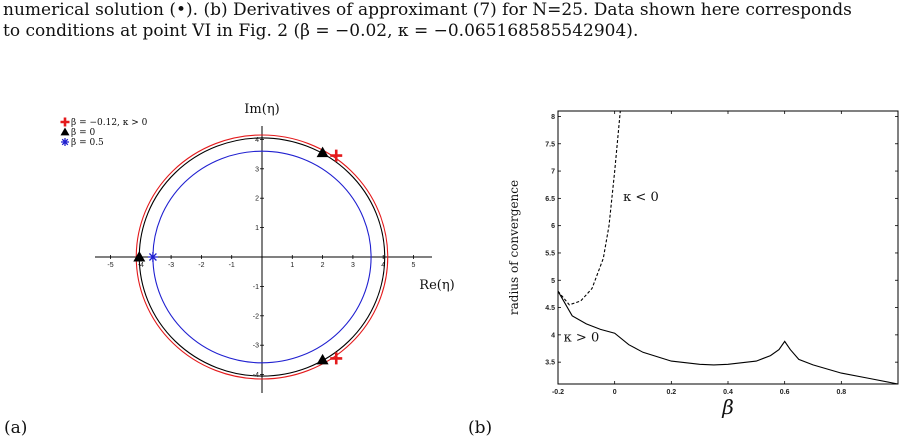 Image resolution: width=901 pixels, height=445 pixels. What do you see at coordinates (65, 122) in the screenshot?
I see `legend-marker-plus` at bounding box center [65, 122].